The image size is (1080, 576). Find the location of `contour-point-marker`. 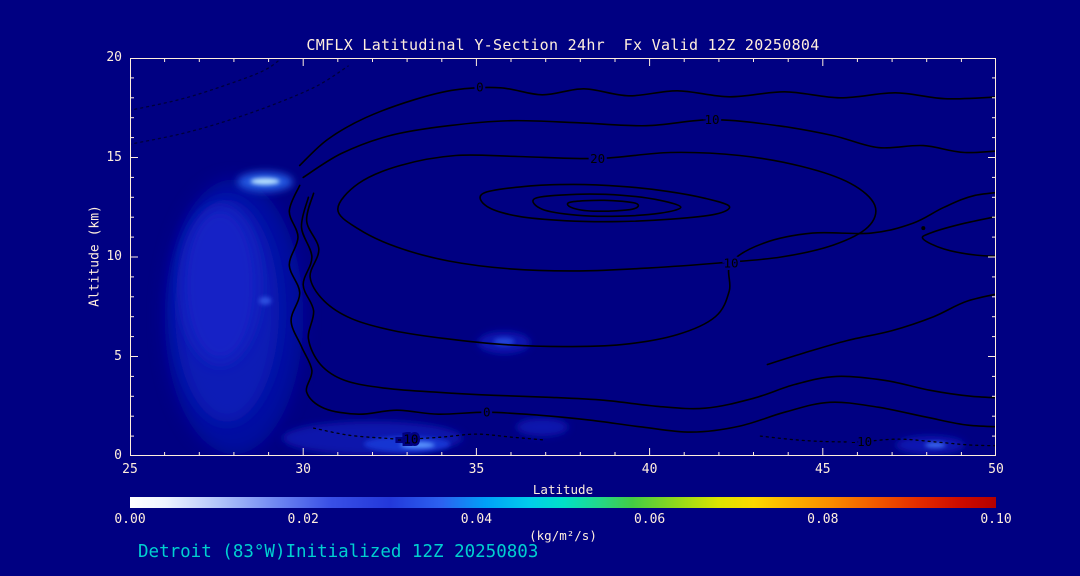

contour-point-marker is located at coordinates (923, 228).